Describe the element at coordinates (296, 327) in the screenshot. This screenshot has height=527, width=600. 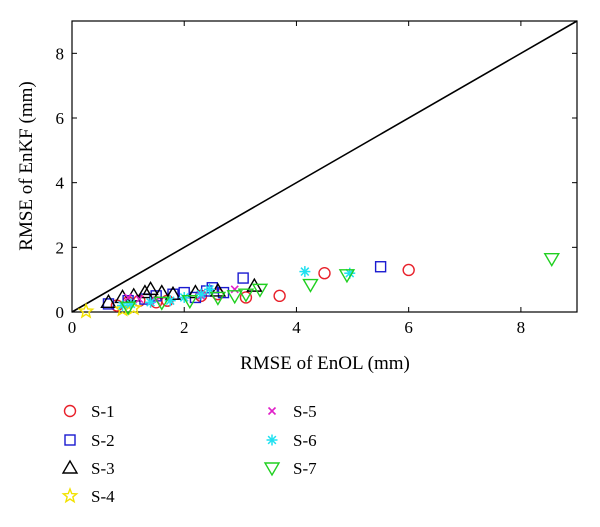
I see `x-tick-label: 4` at that location.